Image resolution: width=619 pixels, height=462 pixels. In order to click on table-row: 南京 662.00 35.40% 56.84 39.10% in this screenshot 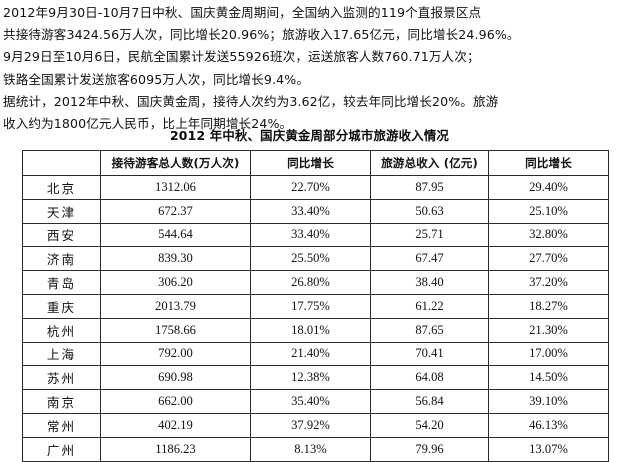, I will do `click(315, 401)`.